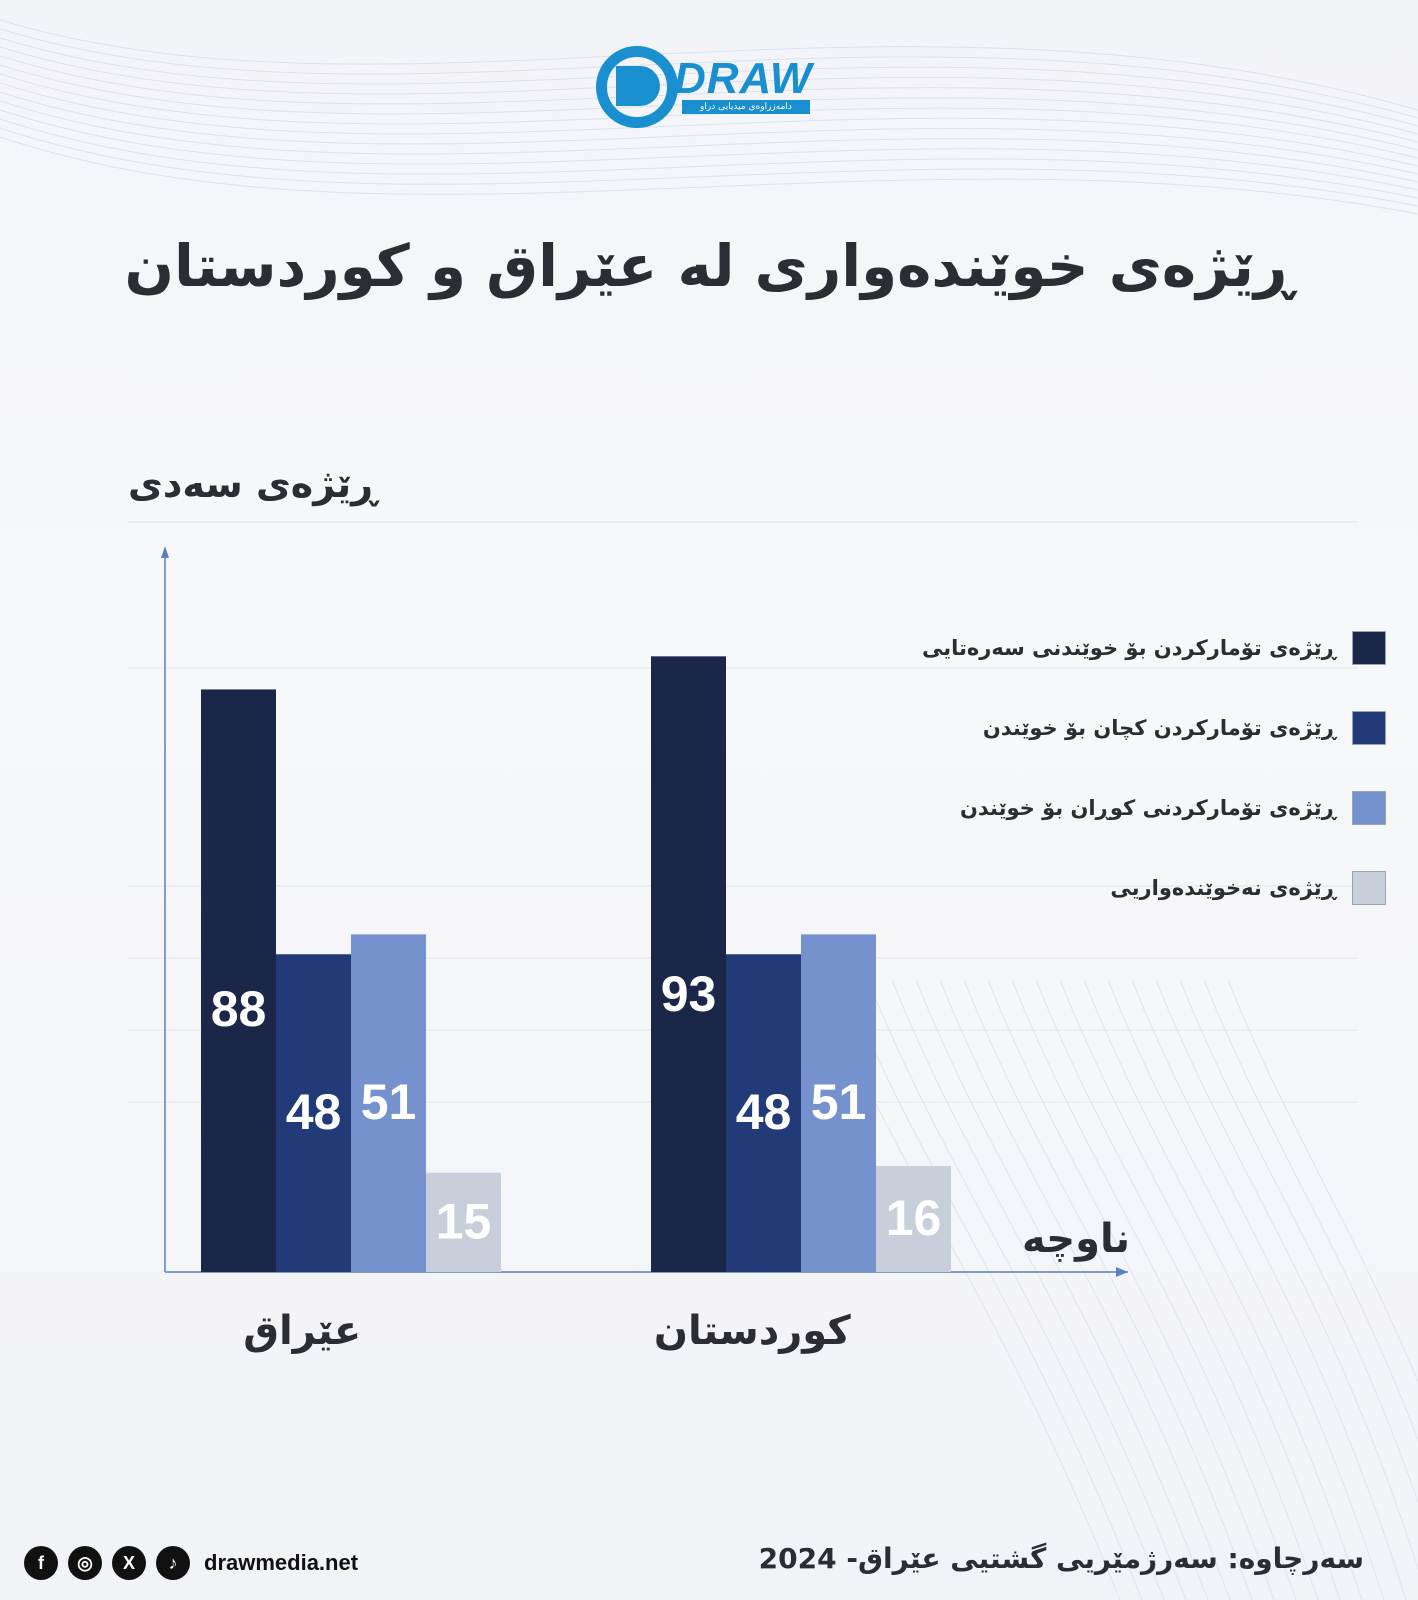  I want to click on logo-d-icon, so click(638, 86).